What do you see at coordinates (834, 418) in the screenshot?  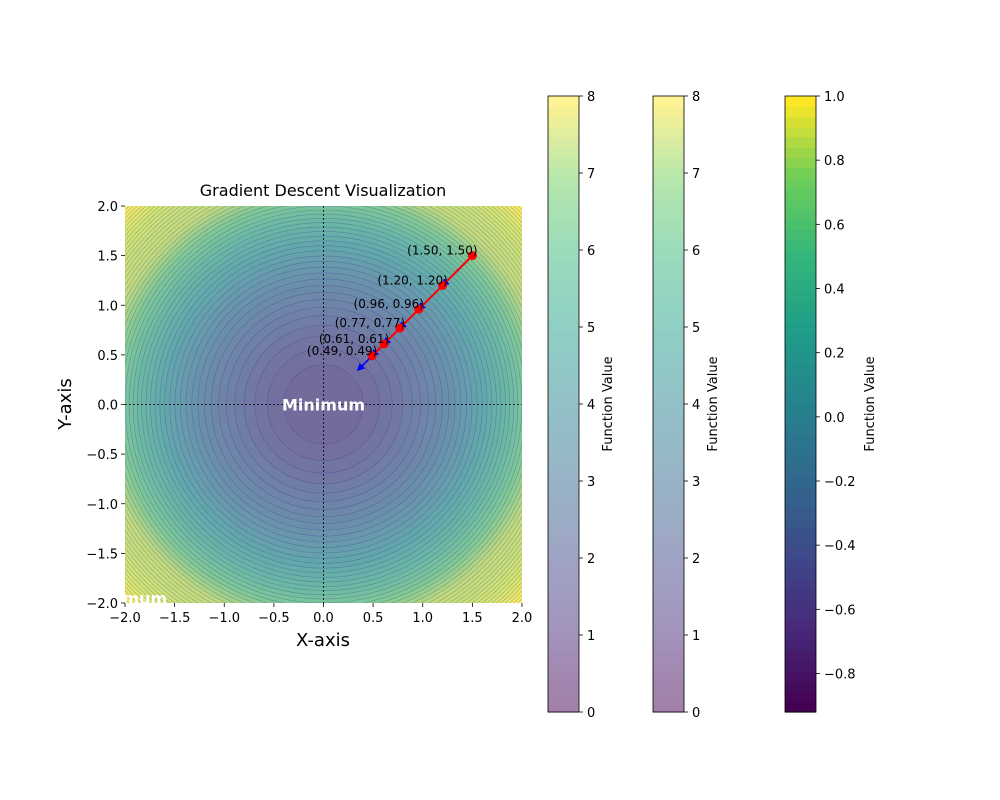 I see `colorbar-tick-label: 0.0` at bounding box center [834, 418].